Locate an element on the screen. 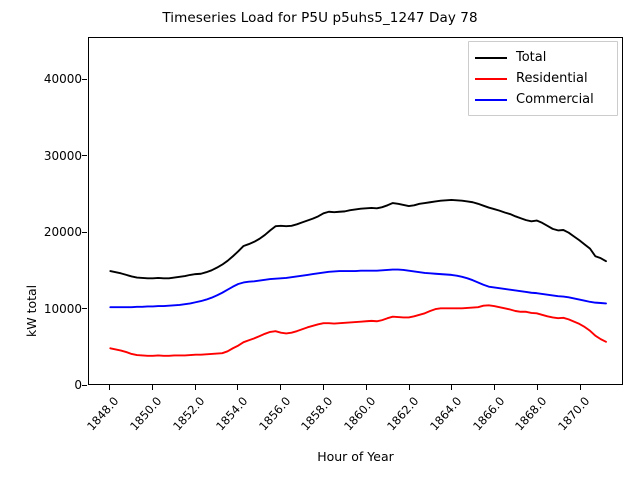  x-tick-label: 1864.0 is located at coordinates (445, 414).